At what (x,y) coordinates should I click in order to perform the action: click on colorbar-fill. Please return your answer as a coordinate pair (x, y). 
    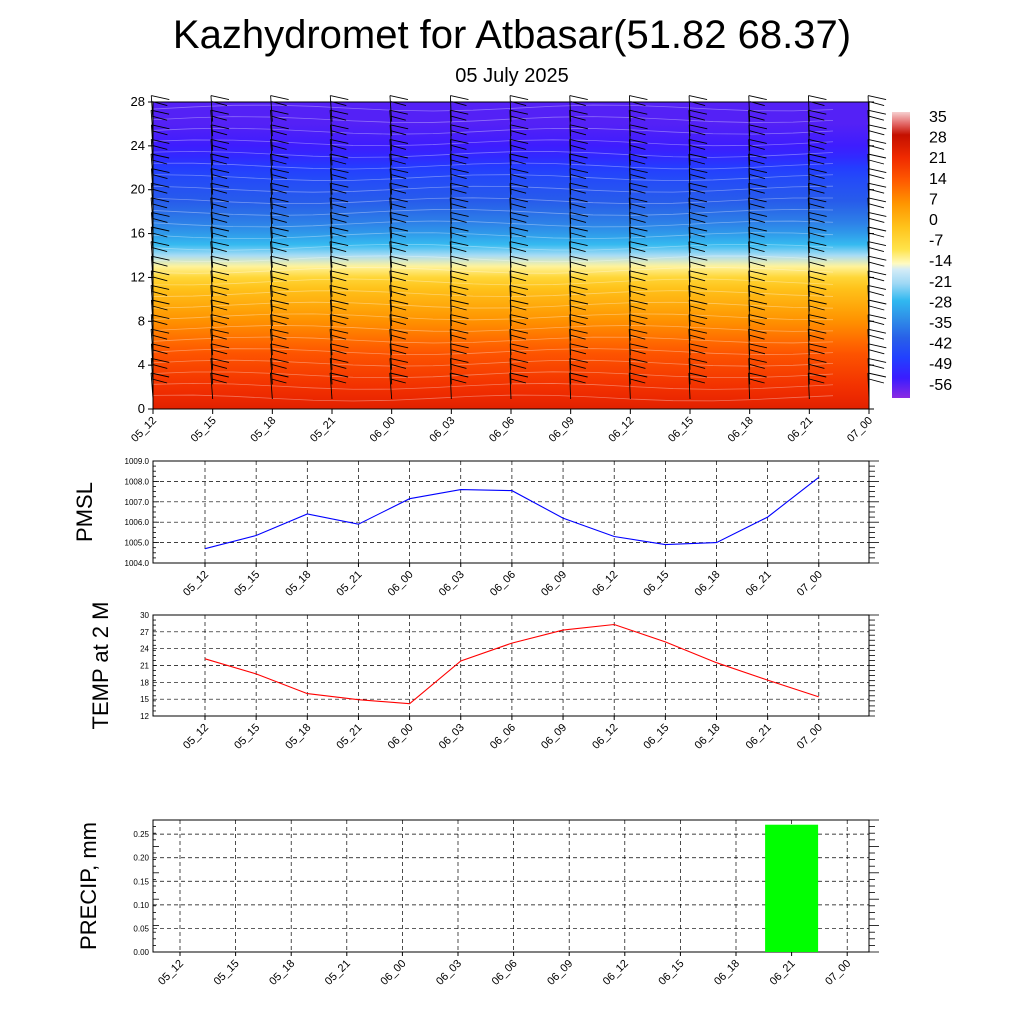
    Looking at the image, I should click on (901, 255).